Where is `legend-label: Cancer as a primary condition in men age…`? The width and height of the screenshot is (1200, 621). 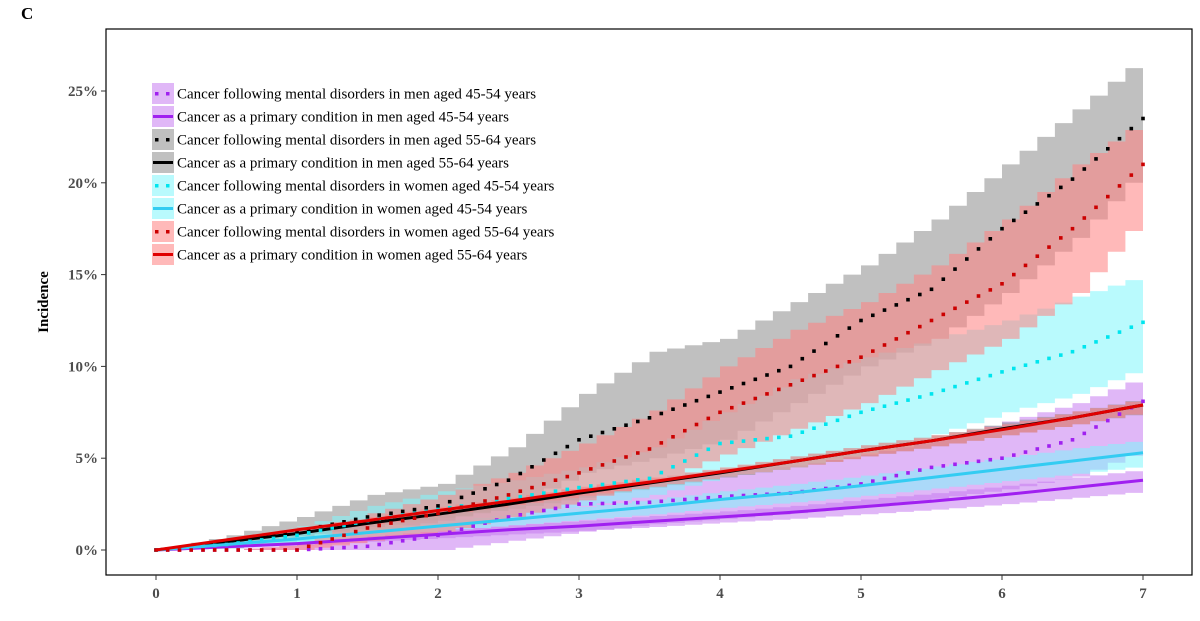 legend-label: Cancer as a primary condition in men age… is located at coordinates (343, 118).